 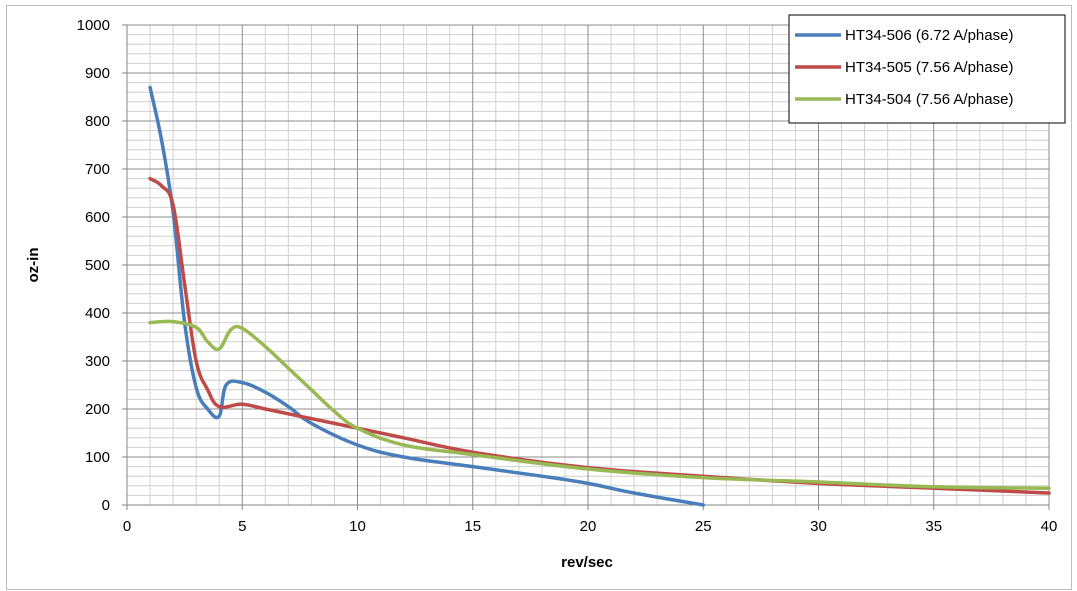 I want to click on x-tick-label: 40, so click(x=1049, y=526).